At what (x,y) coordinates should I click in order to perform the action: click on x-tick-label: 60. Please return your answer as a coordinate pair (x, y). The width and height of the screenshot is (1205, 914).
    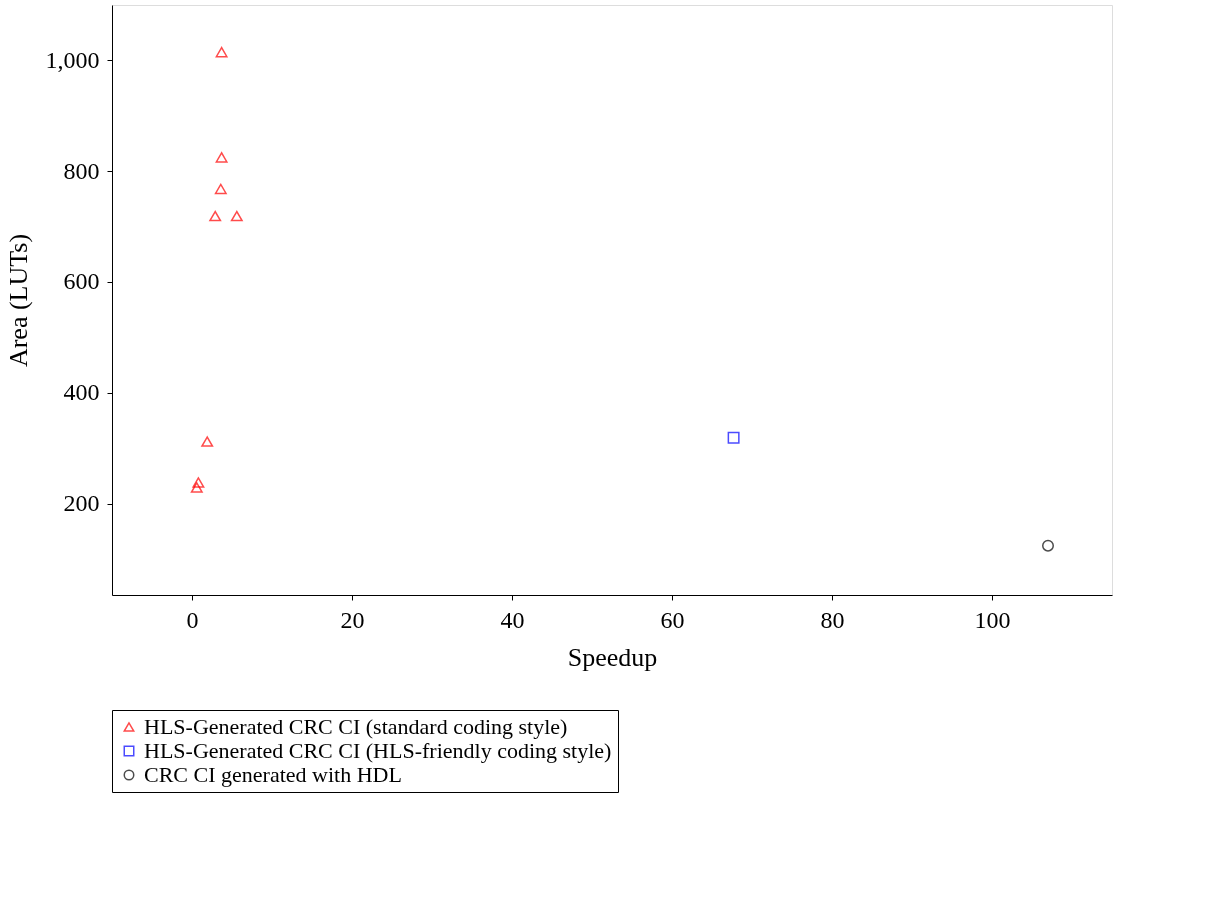
    Looking at the image, I should click on (672, 619).